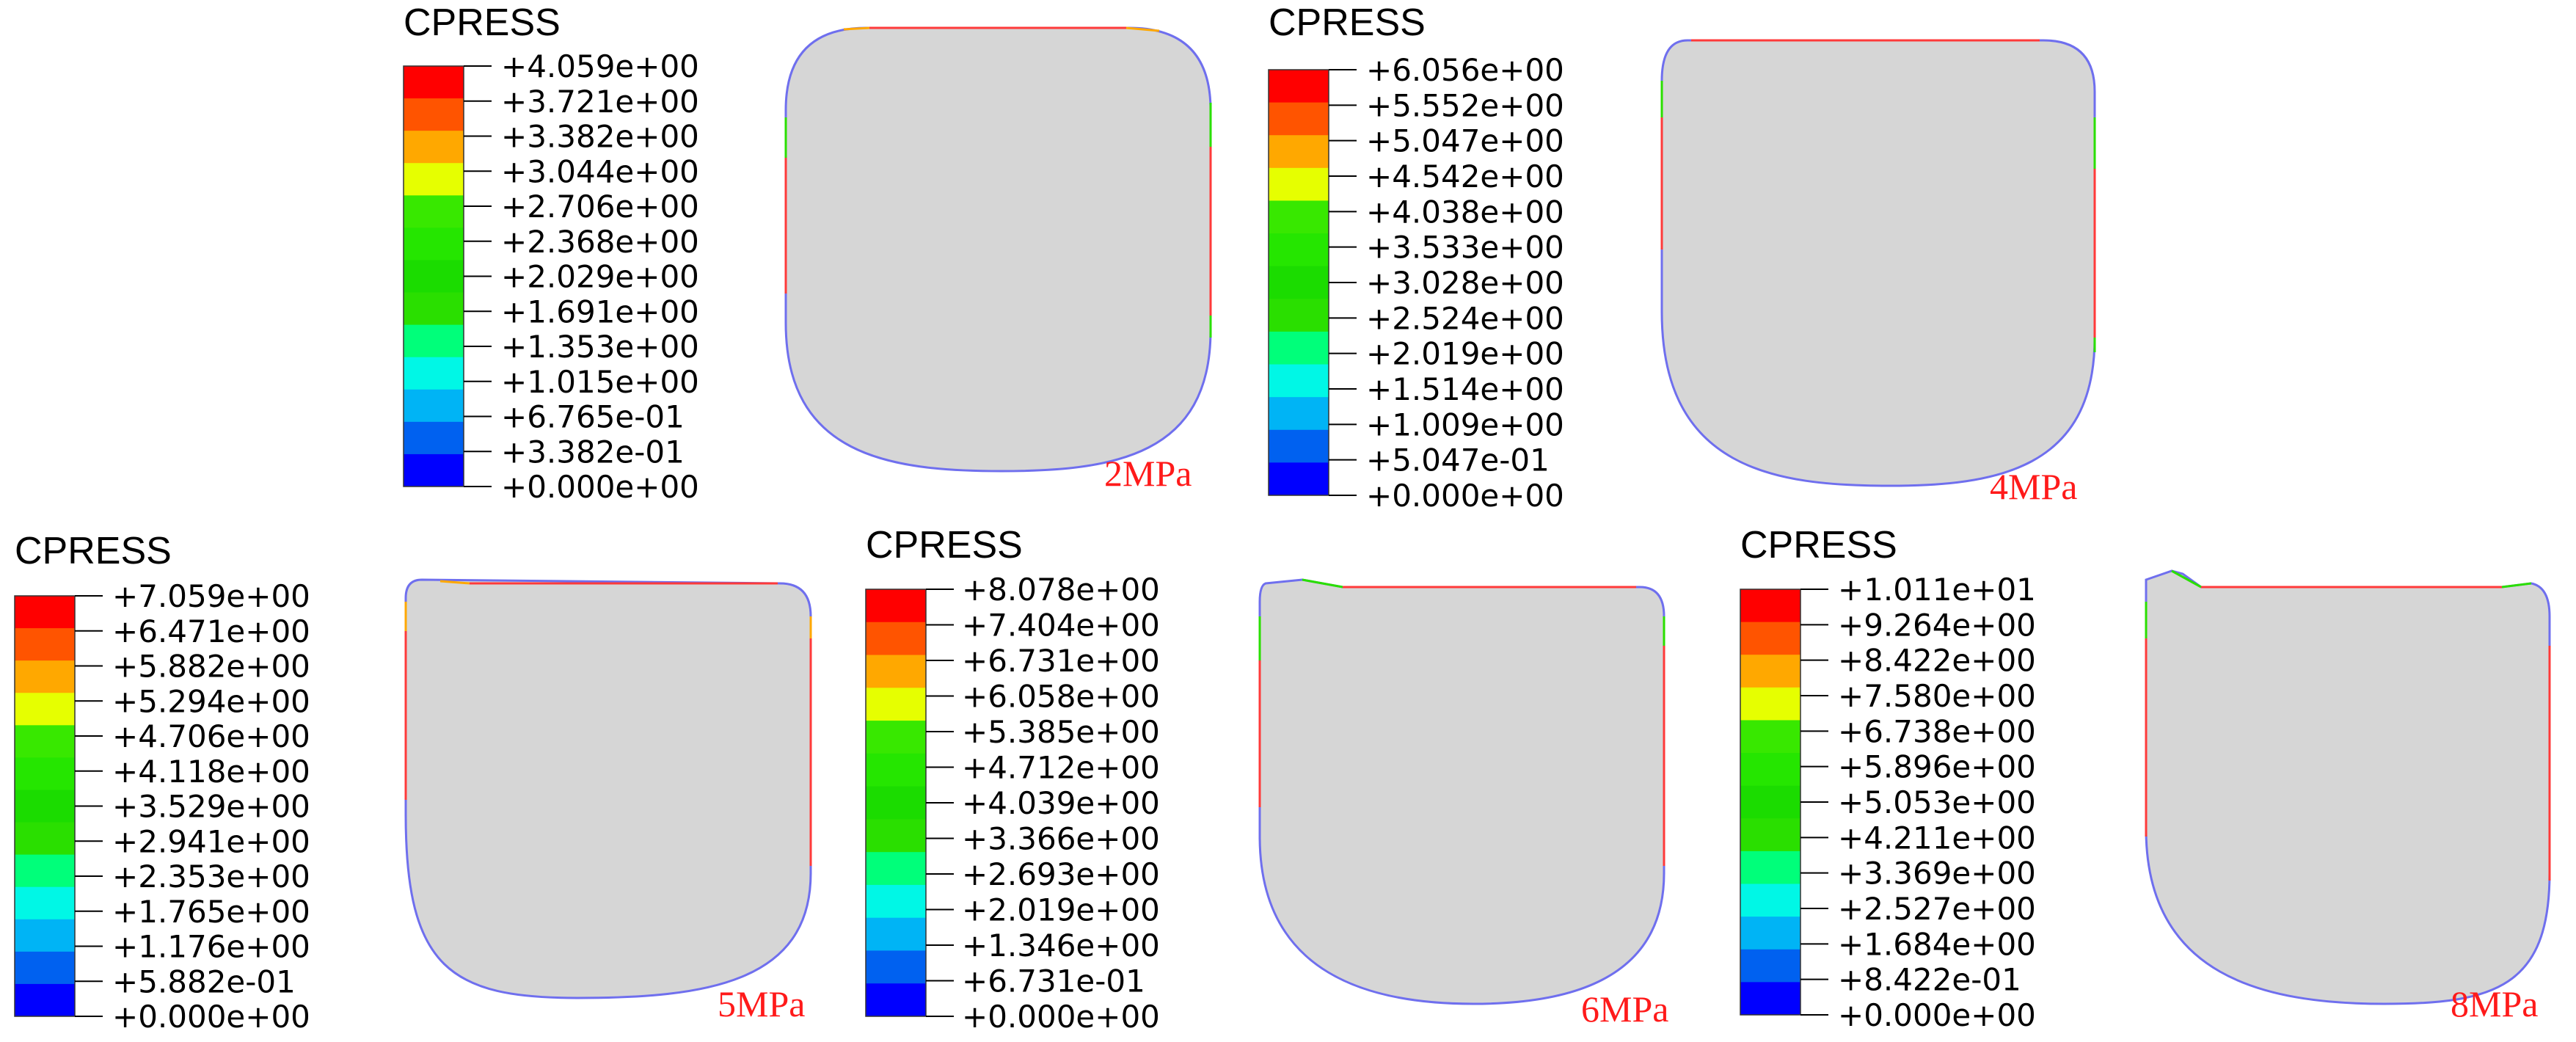  Describe the element at coordinates (600, 171) in the screenshot. I see `legend-tick-label: +3.044e+00` at that location.